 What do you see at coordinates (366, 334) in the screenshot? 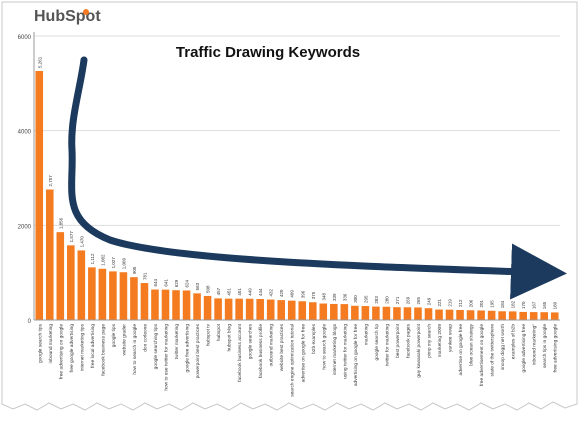
I see `category-label: marketing` at bounding box center [366, 334].